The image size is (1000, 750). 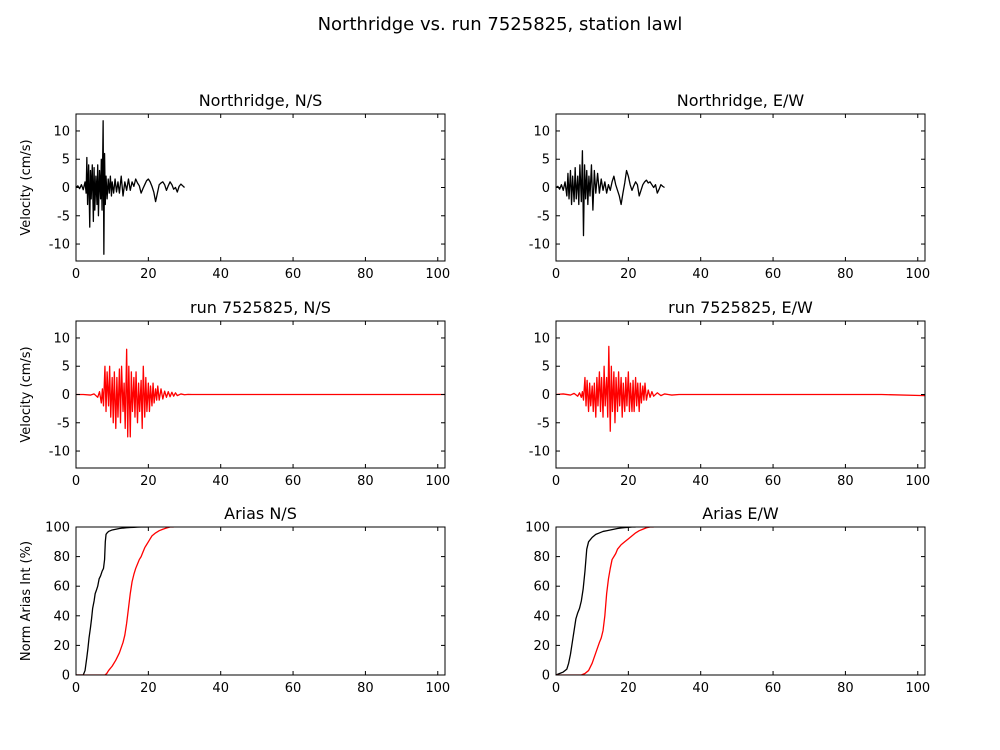 What do you see at coordinates (260, 513) in the screenshot?
I see `subplot-title: Arias N/S` at bounding box center [260, 513].